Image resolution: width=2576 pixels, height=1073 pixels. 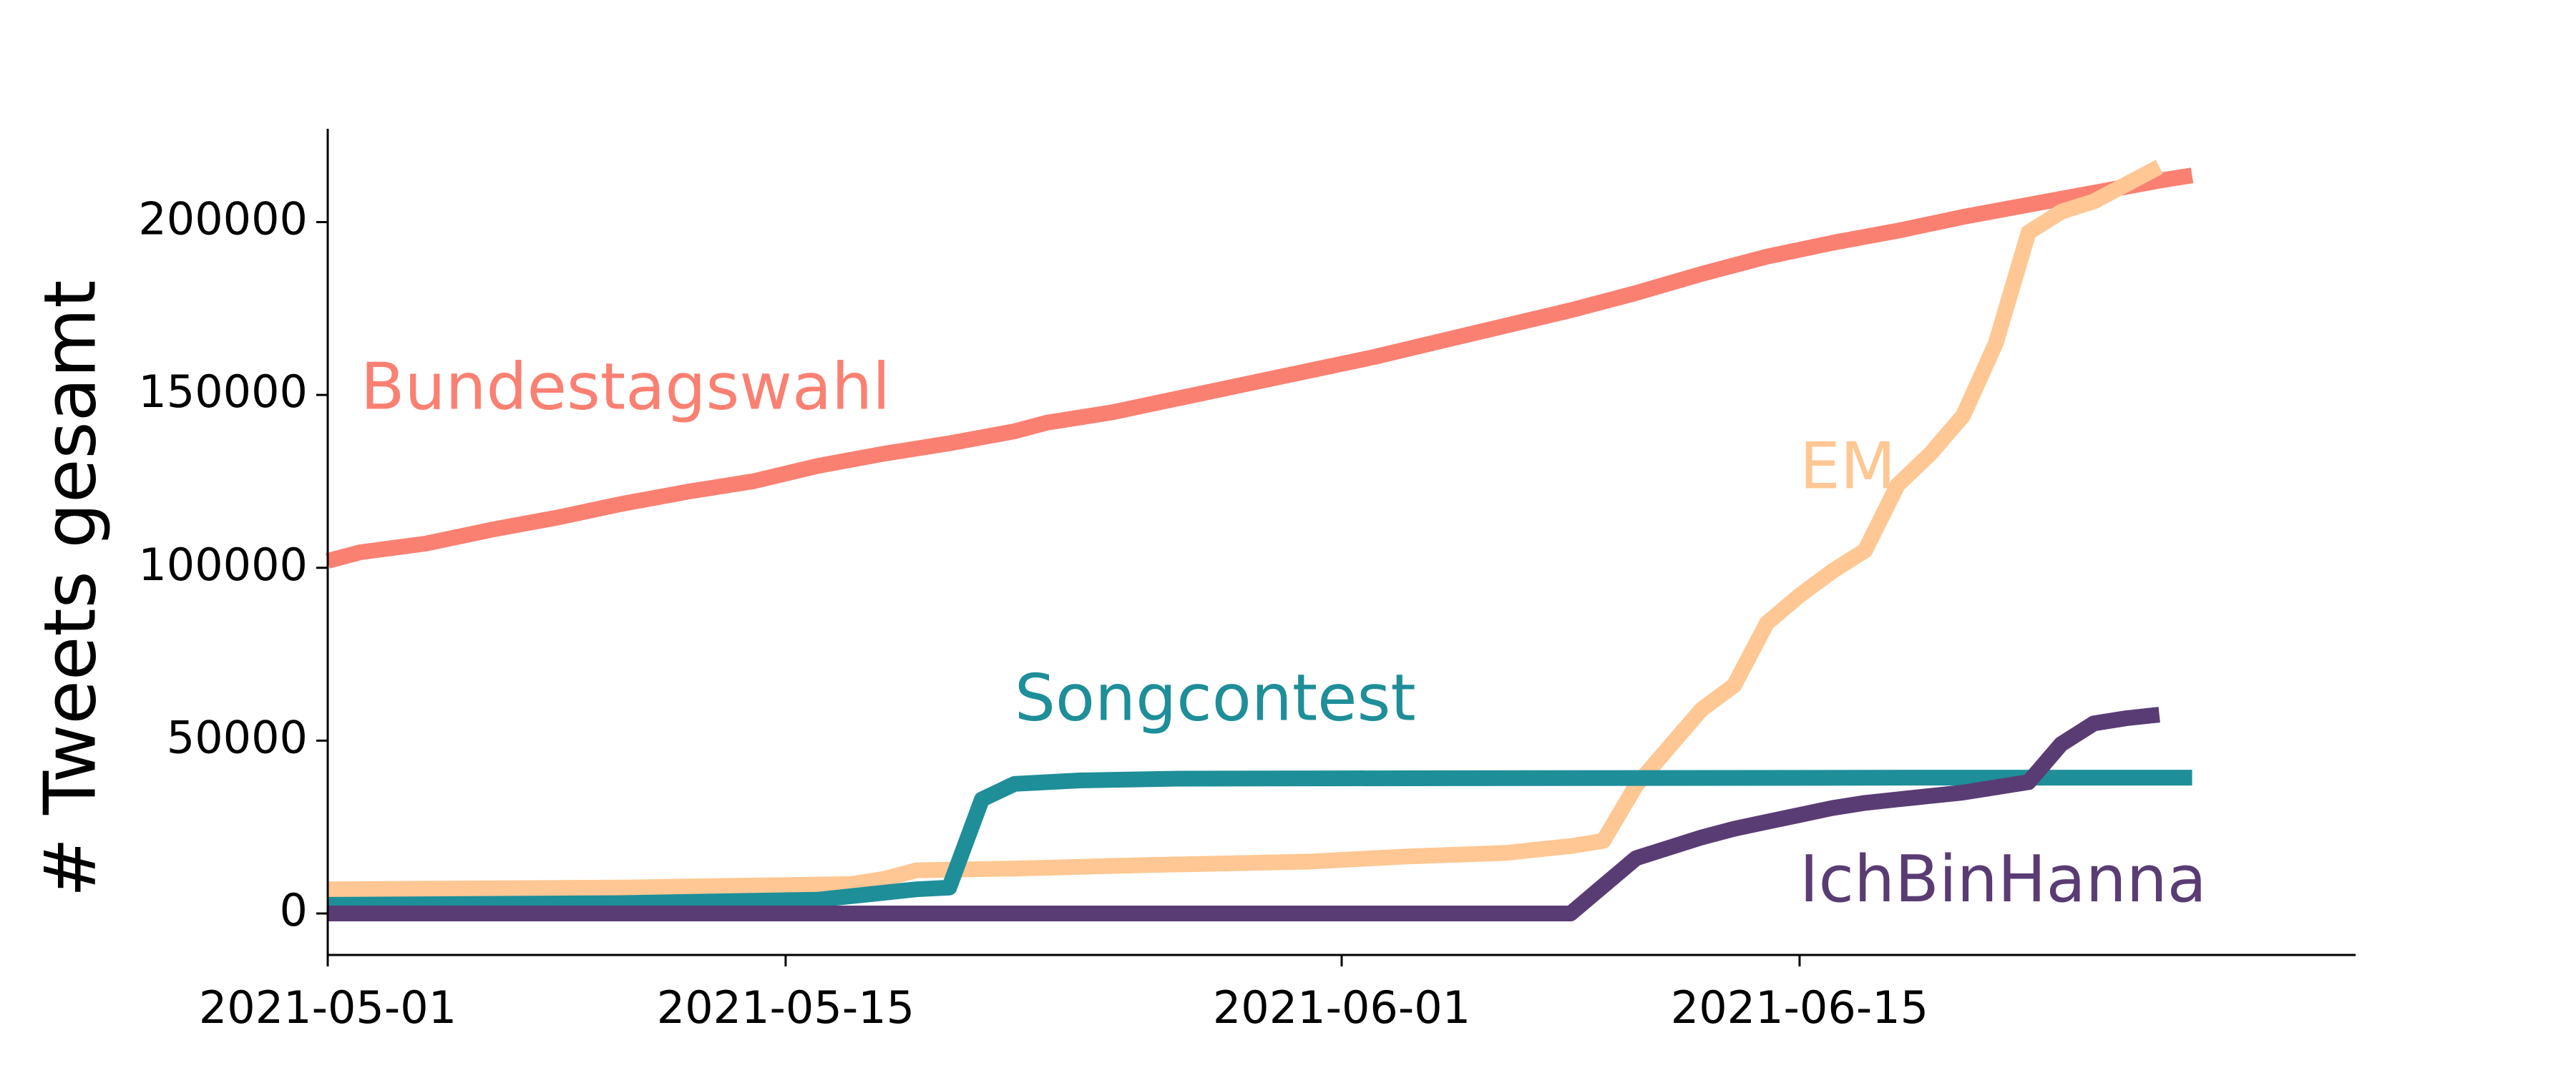 I want to click on series-line-songcontest, so click(x=1259, y=841).